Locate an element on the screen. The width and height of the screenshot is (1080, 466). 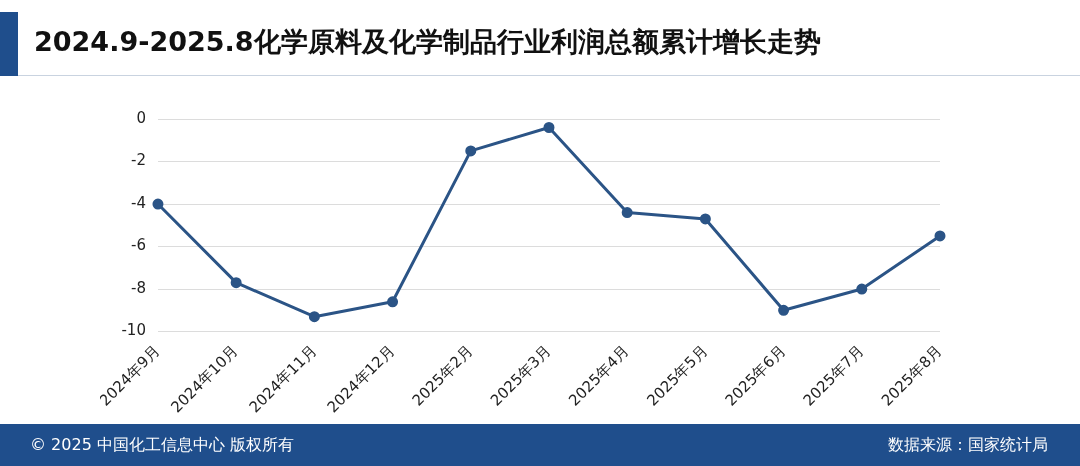
y-tick-label: -2 is located at coordinates (138, 160).